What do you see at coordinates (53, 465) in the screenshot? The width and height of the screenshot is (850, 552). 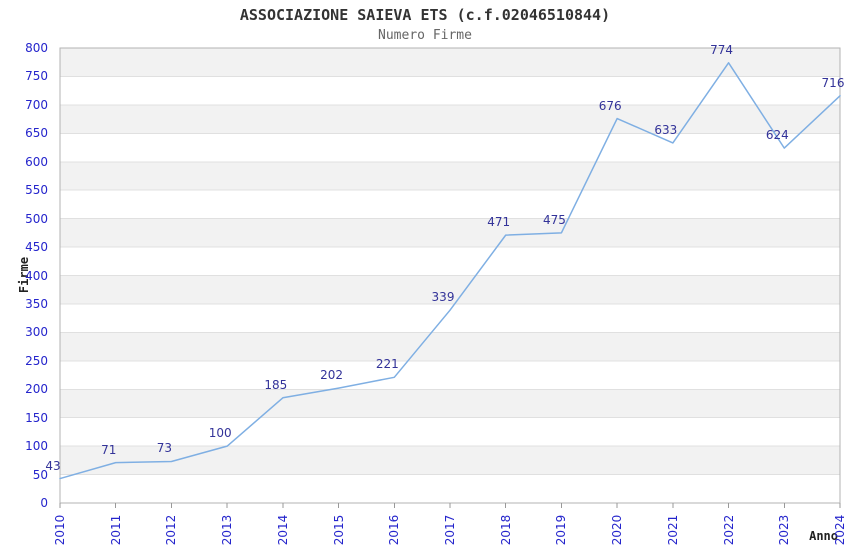 I see `data-point-label: 43` at bounding box center [53, 465].